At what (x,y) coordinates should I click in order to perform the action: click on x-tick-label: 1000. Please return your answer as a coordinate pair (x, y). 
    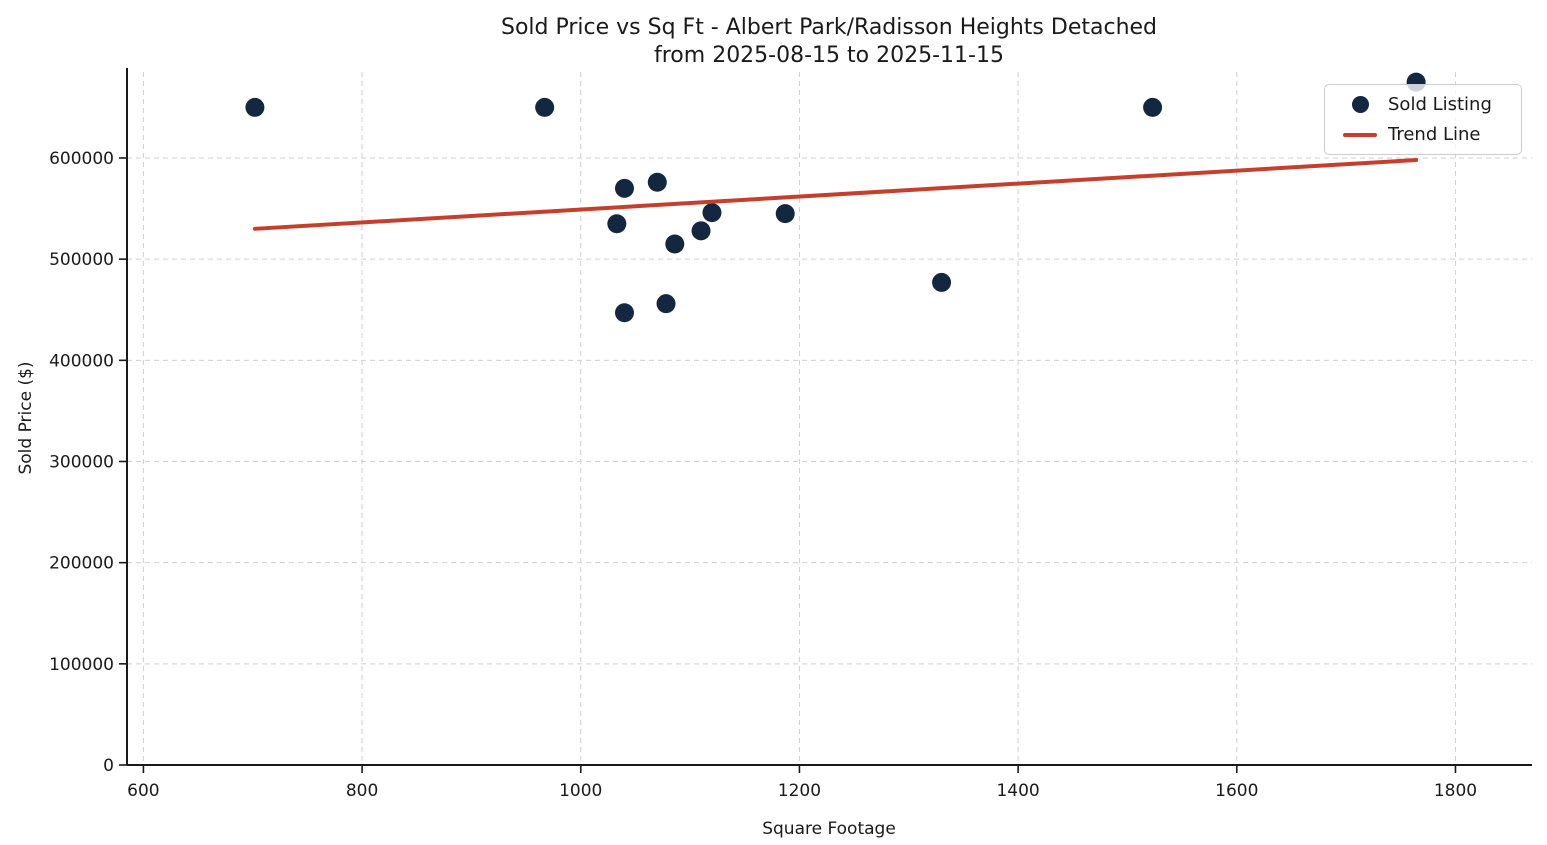
    Looking at the image, I should click on (580, 791).